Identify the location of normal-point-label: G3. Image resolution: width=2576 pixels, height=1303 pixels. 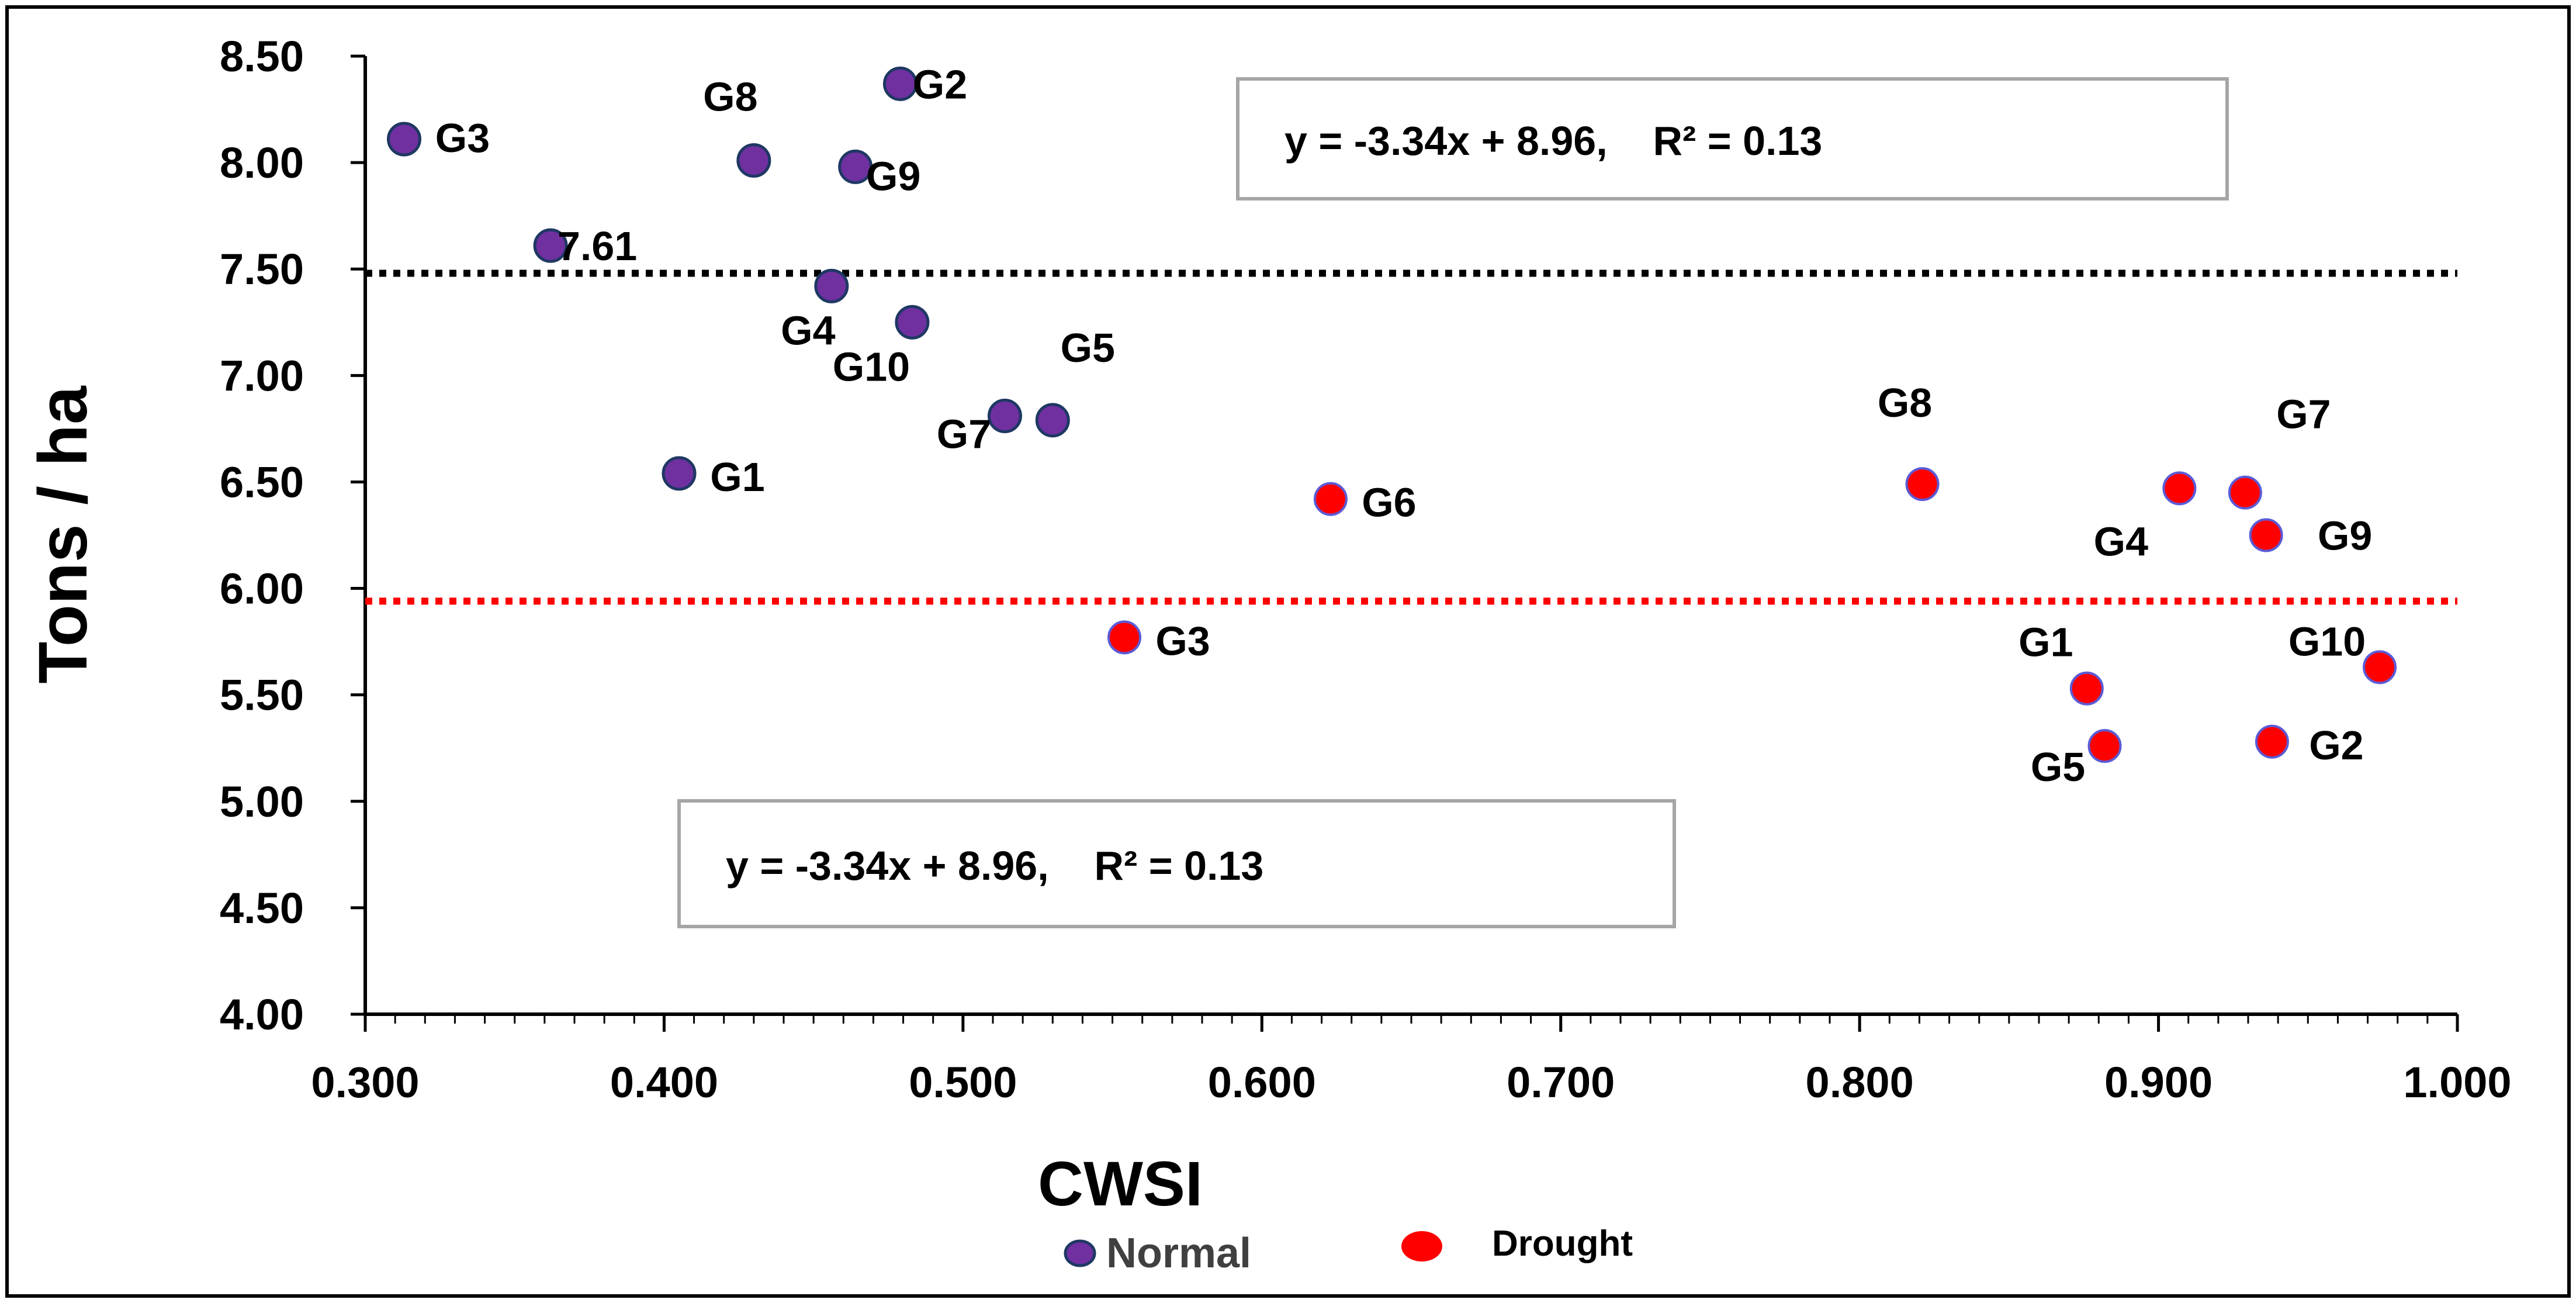
(463, 138).